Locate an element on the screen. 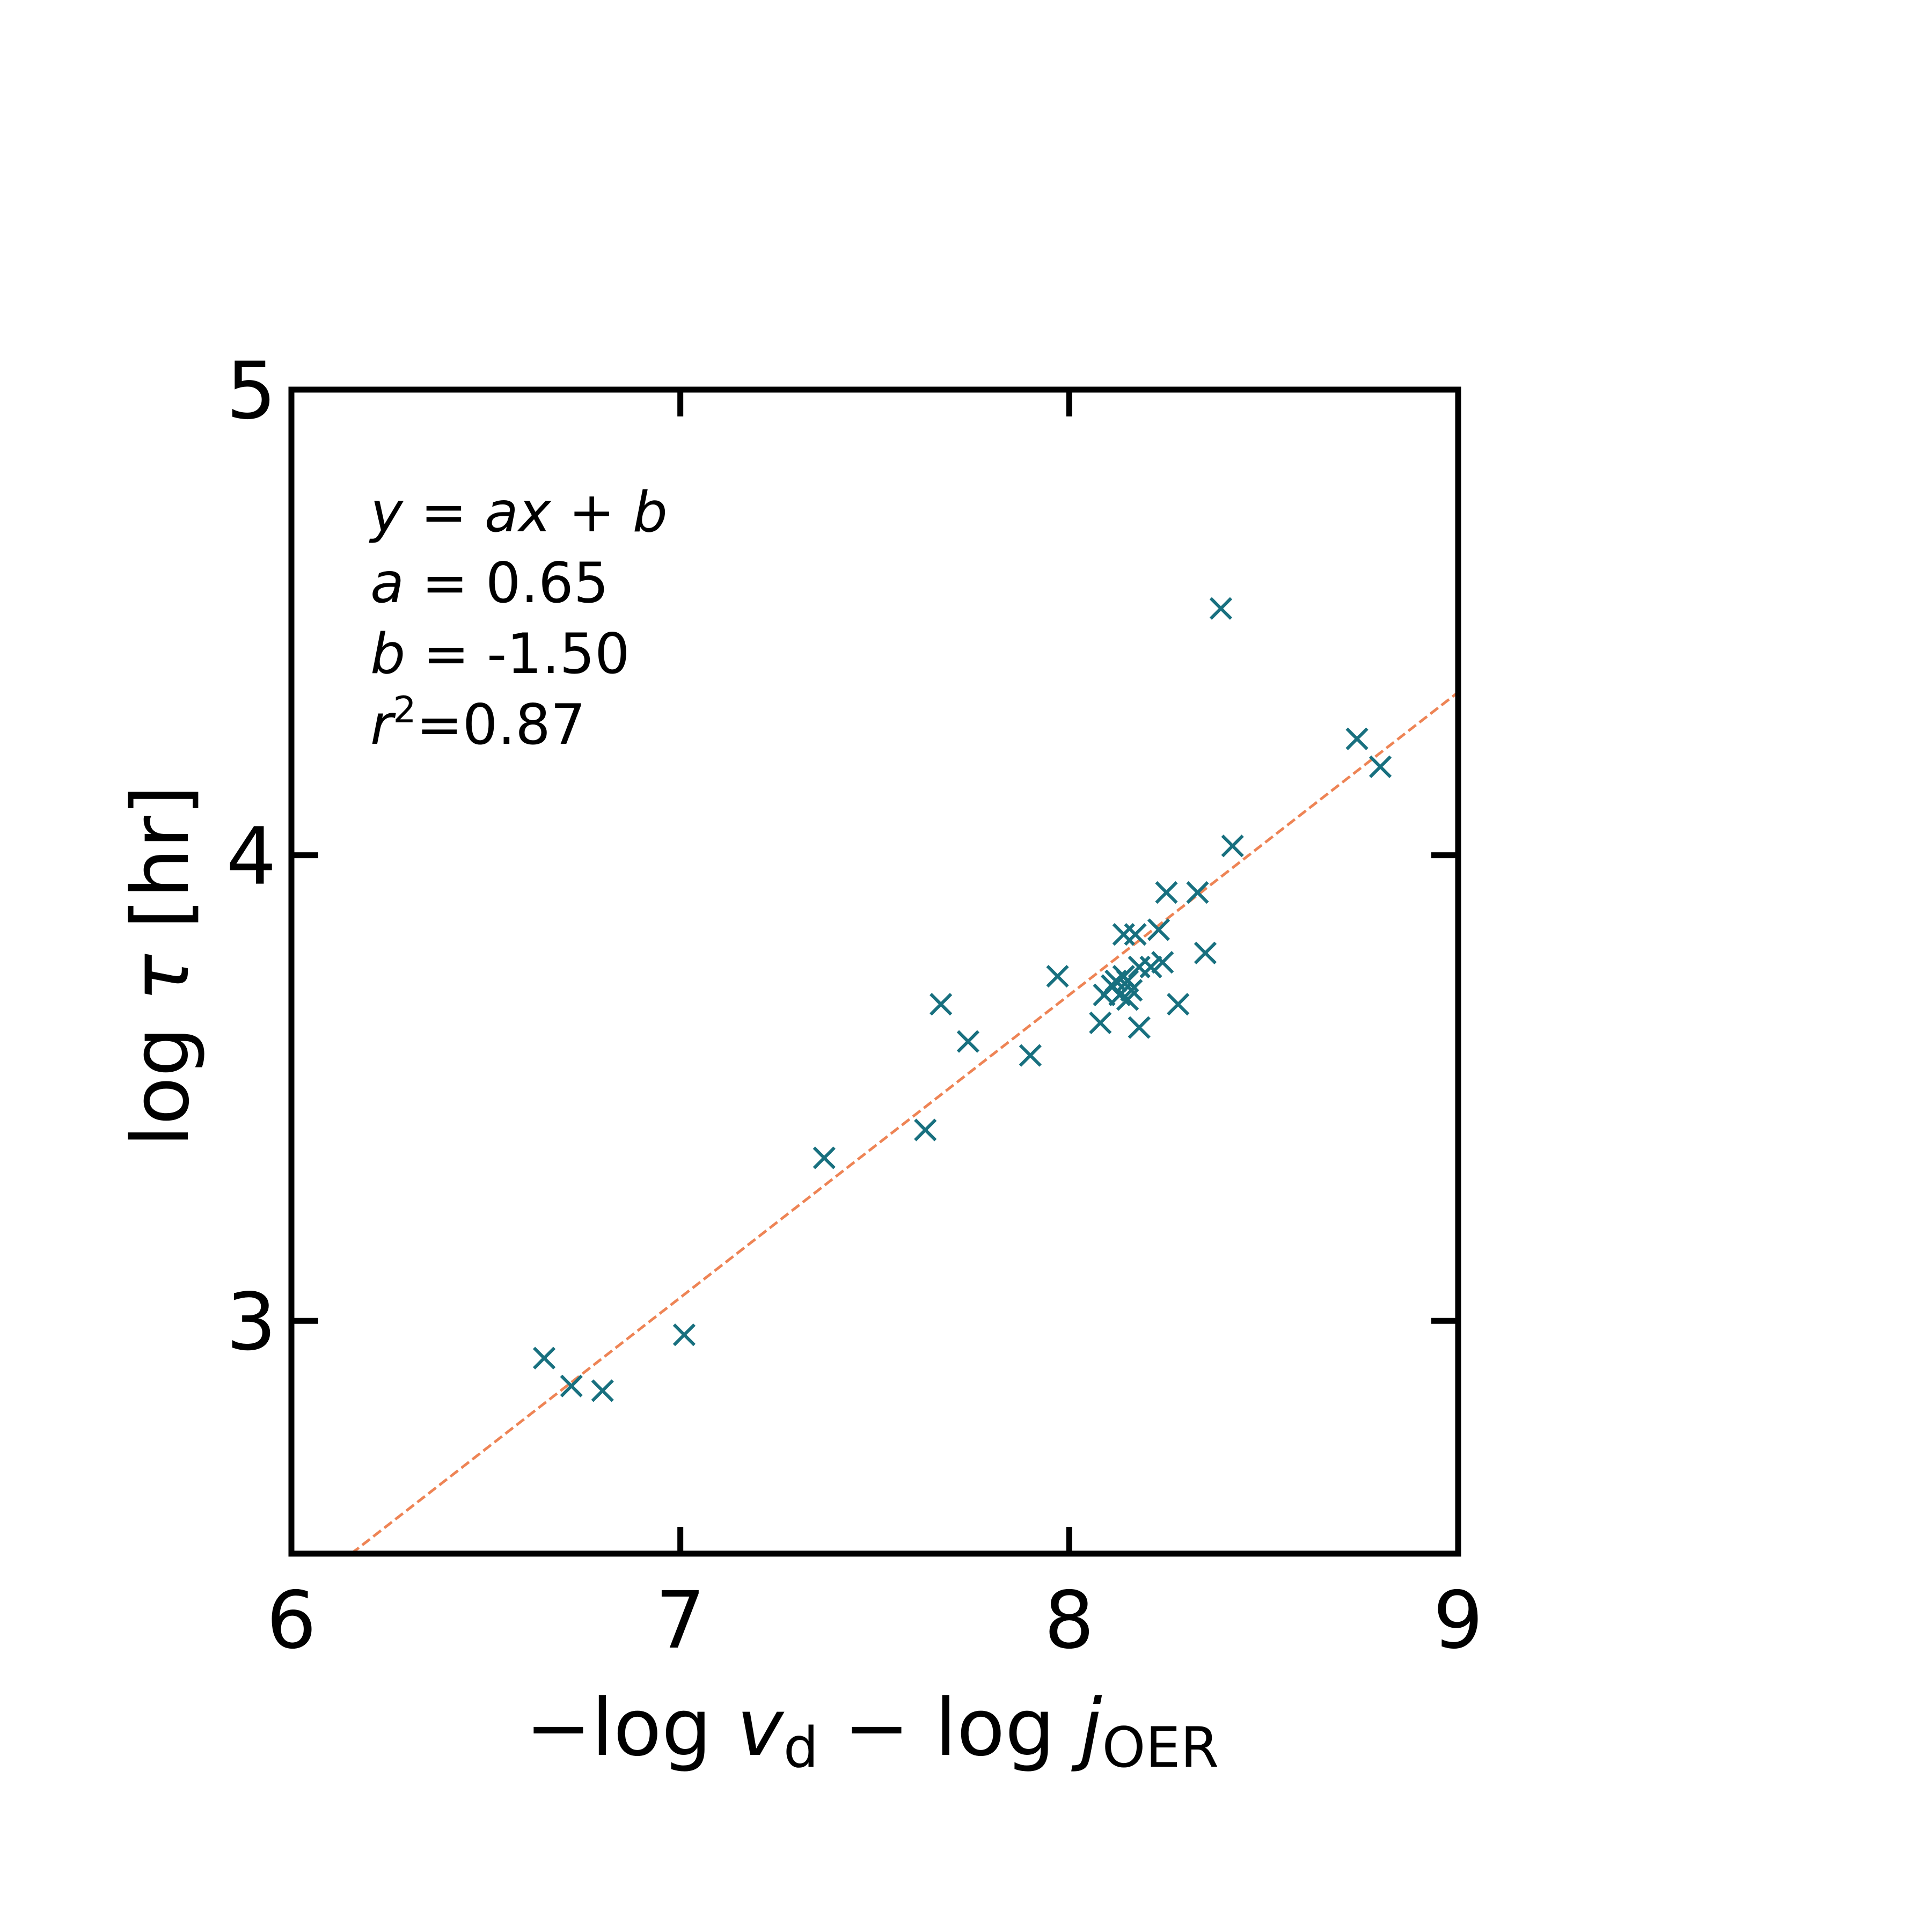 The height and width of the screenshot is (1932, 1932). y-tick-labels: 3 4 5 is located at coordinates (251, 856).